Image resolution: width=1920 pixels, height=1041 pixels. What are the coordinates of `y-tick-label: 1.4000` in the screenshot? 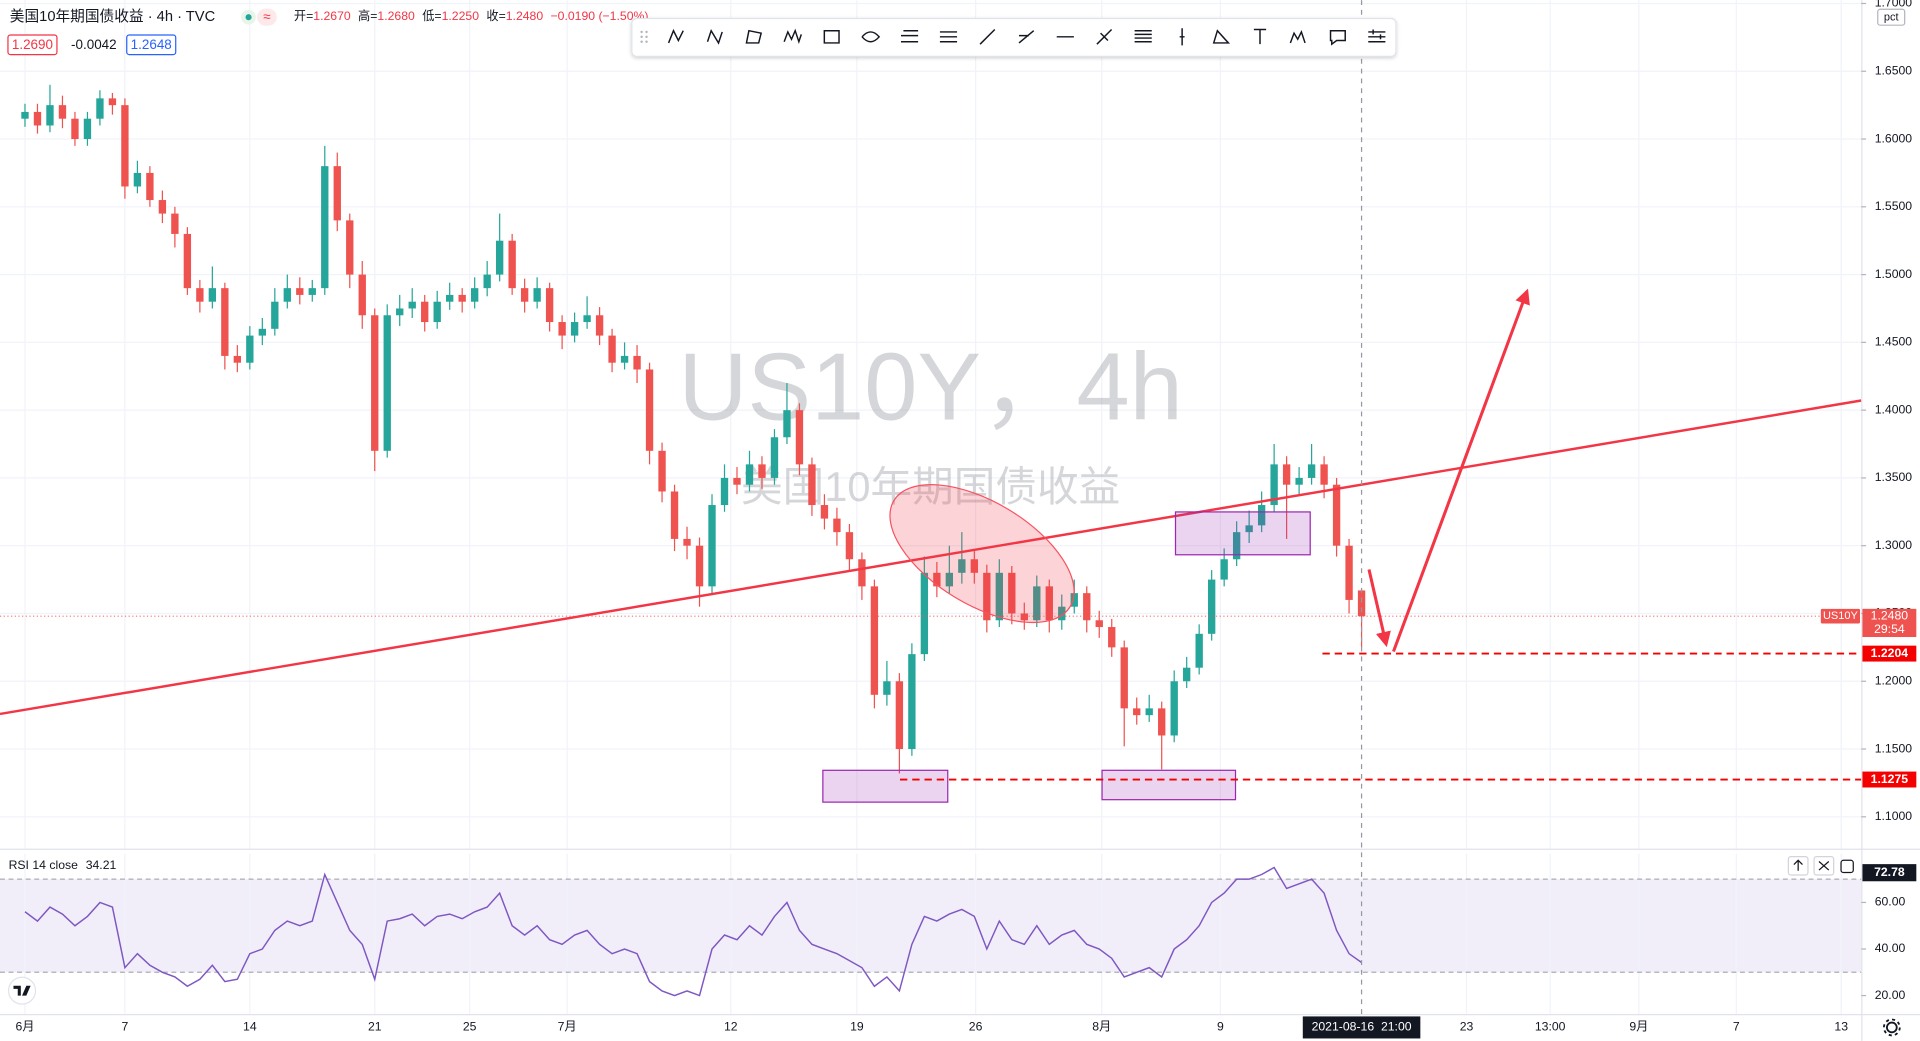 It's located at (1894, 409).